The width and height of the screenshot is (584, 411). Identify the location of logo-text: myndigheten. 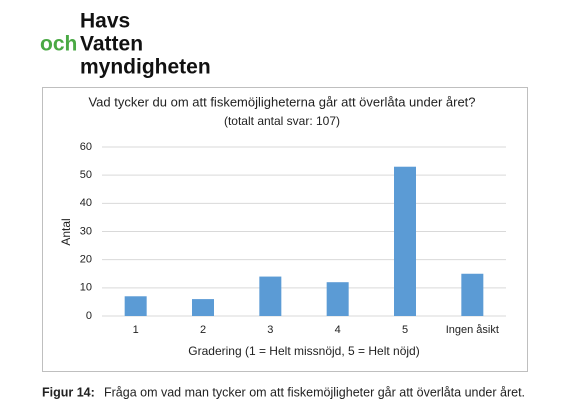
(145, 67).